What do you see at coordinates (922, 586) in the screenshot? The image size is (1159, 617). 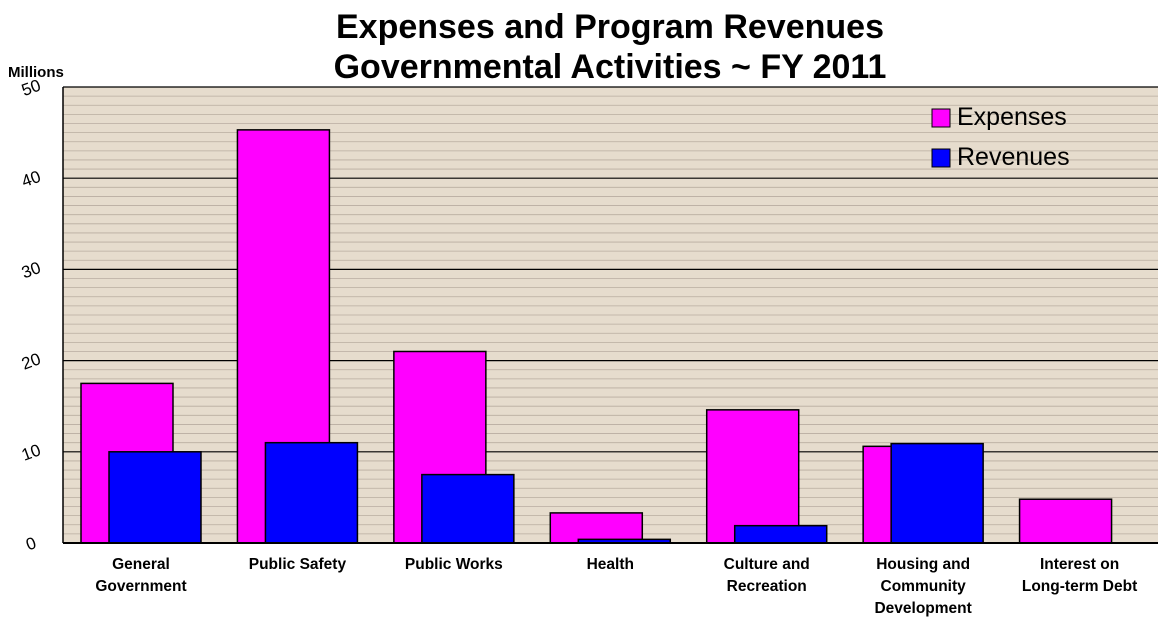 I see `x-tick-label-5: Housing and Community Development` at bounding box center [922, 586].